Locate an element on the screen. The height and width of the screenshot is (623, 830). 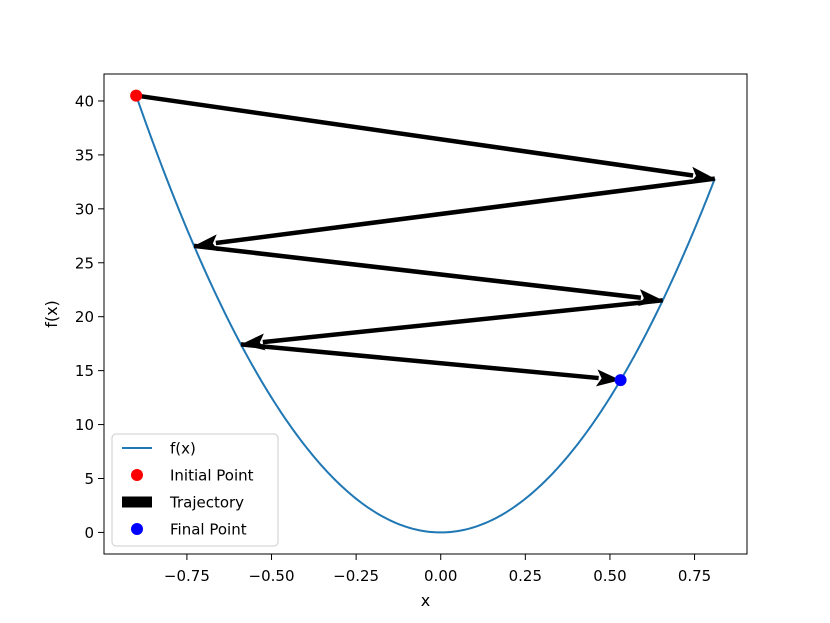
legend-label: Initial Point is located at coordinates (212, 476).